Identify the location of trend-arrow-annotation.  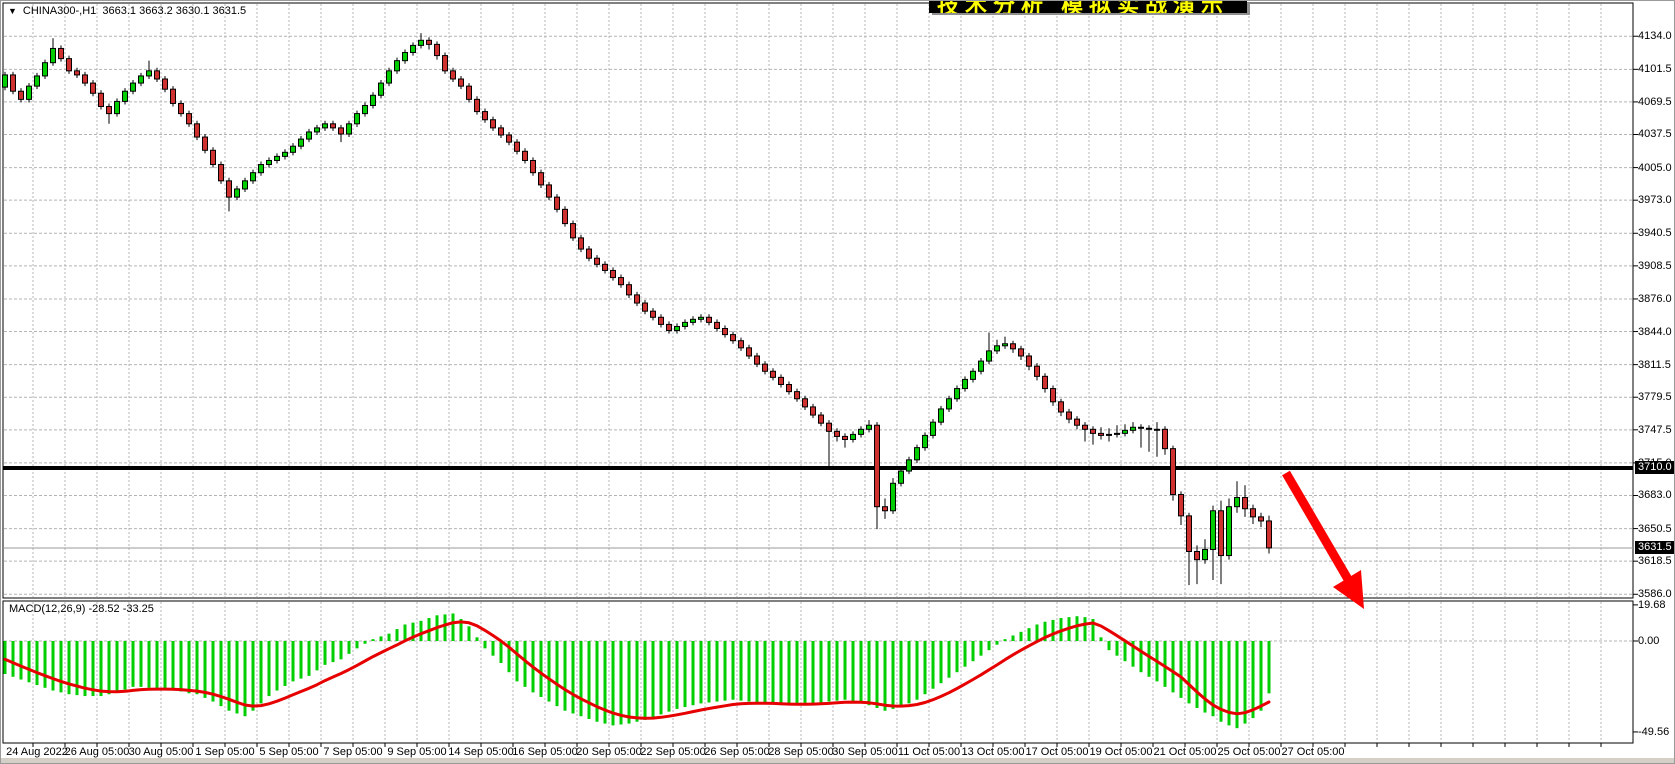
(1323, 539).